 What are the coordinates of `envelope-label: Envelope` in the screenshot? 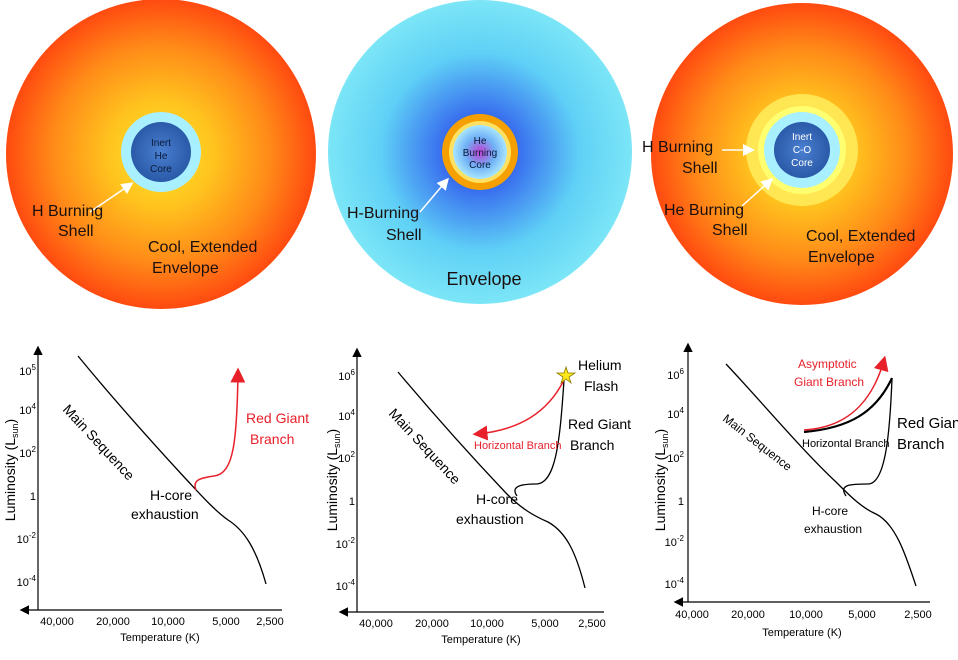 It's located at (483, 279).